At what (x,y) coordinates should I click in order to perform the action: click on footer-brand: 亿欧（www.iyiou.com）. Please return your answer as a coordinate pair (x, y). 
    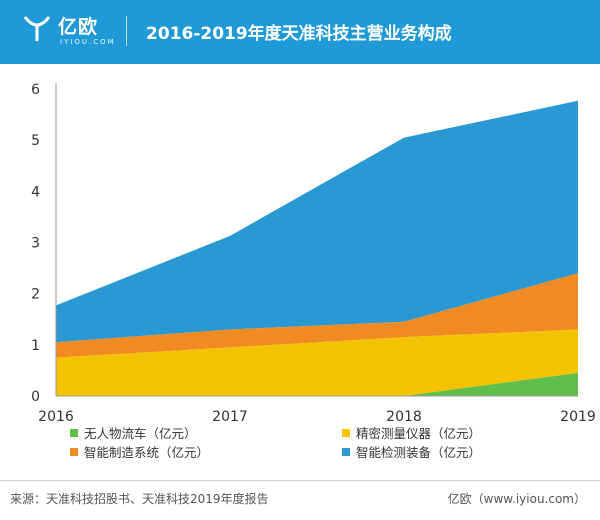
    Looking at the image, I should click on (516, 499).